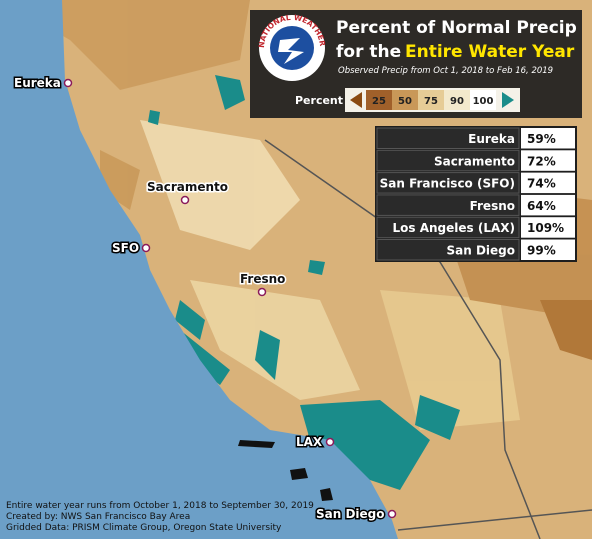 The height and width of the screenshot is (539, 592). Describe the element at coordinates (541, 184) in the screenshot. I see `table-value: 74%` at that location.